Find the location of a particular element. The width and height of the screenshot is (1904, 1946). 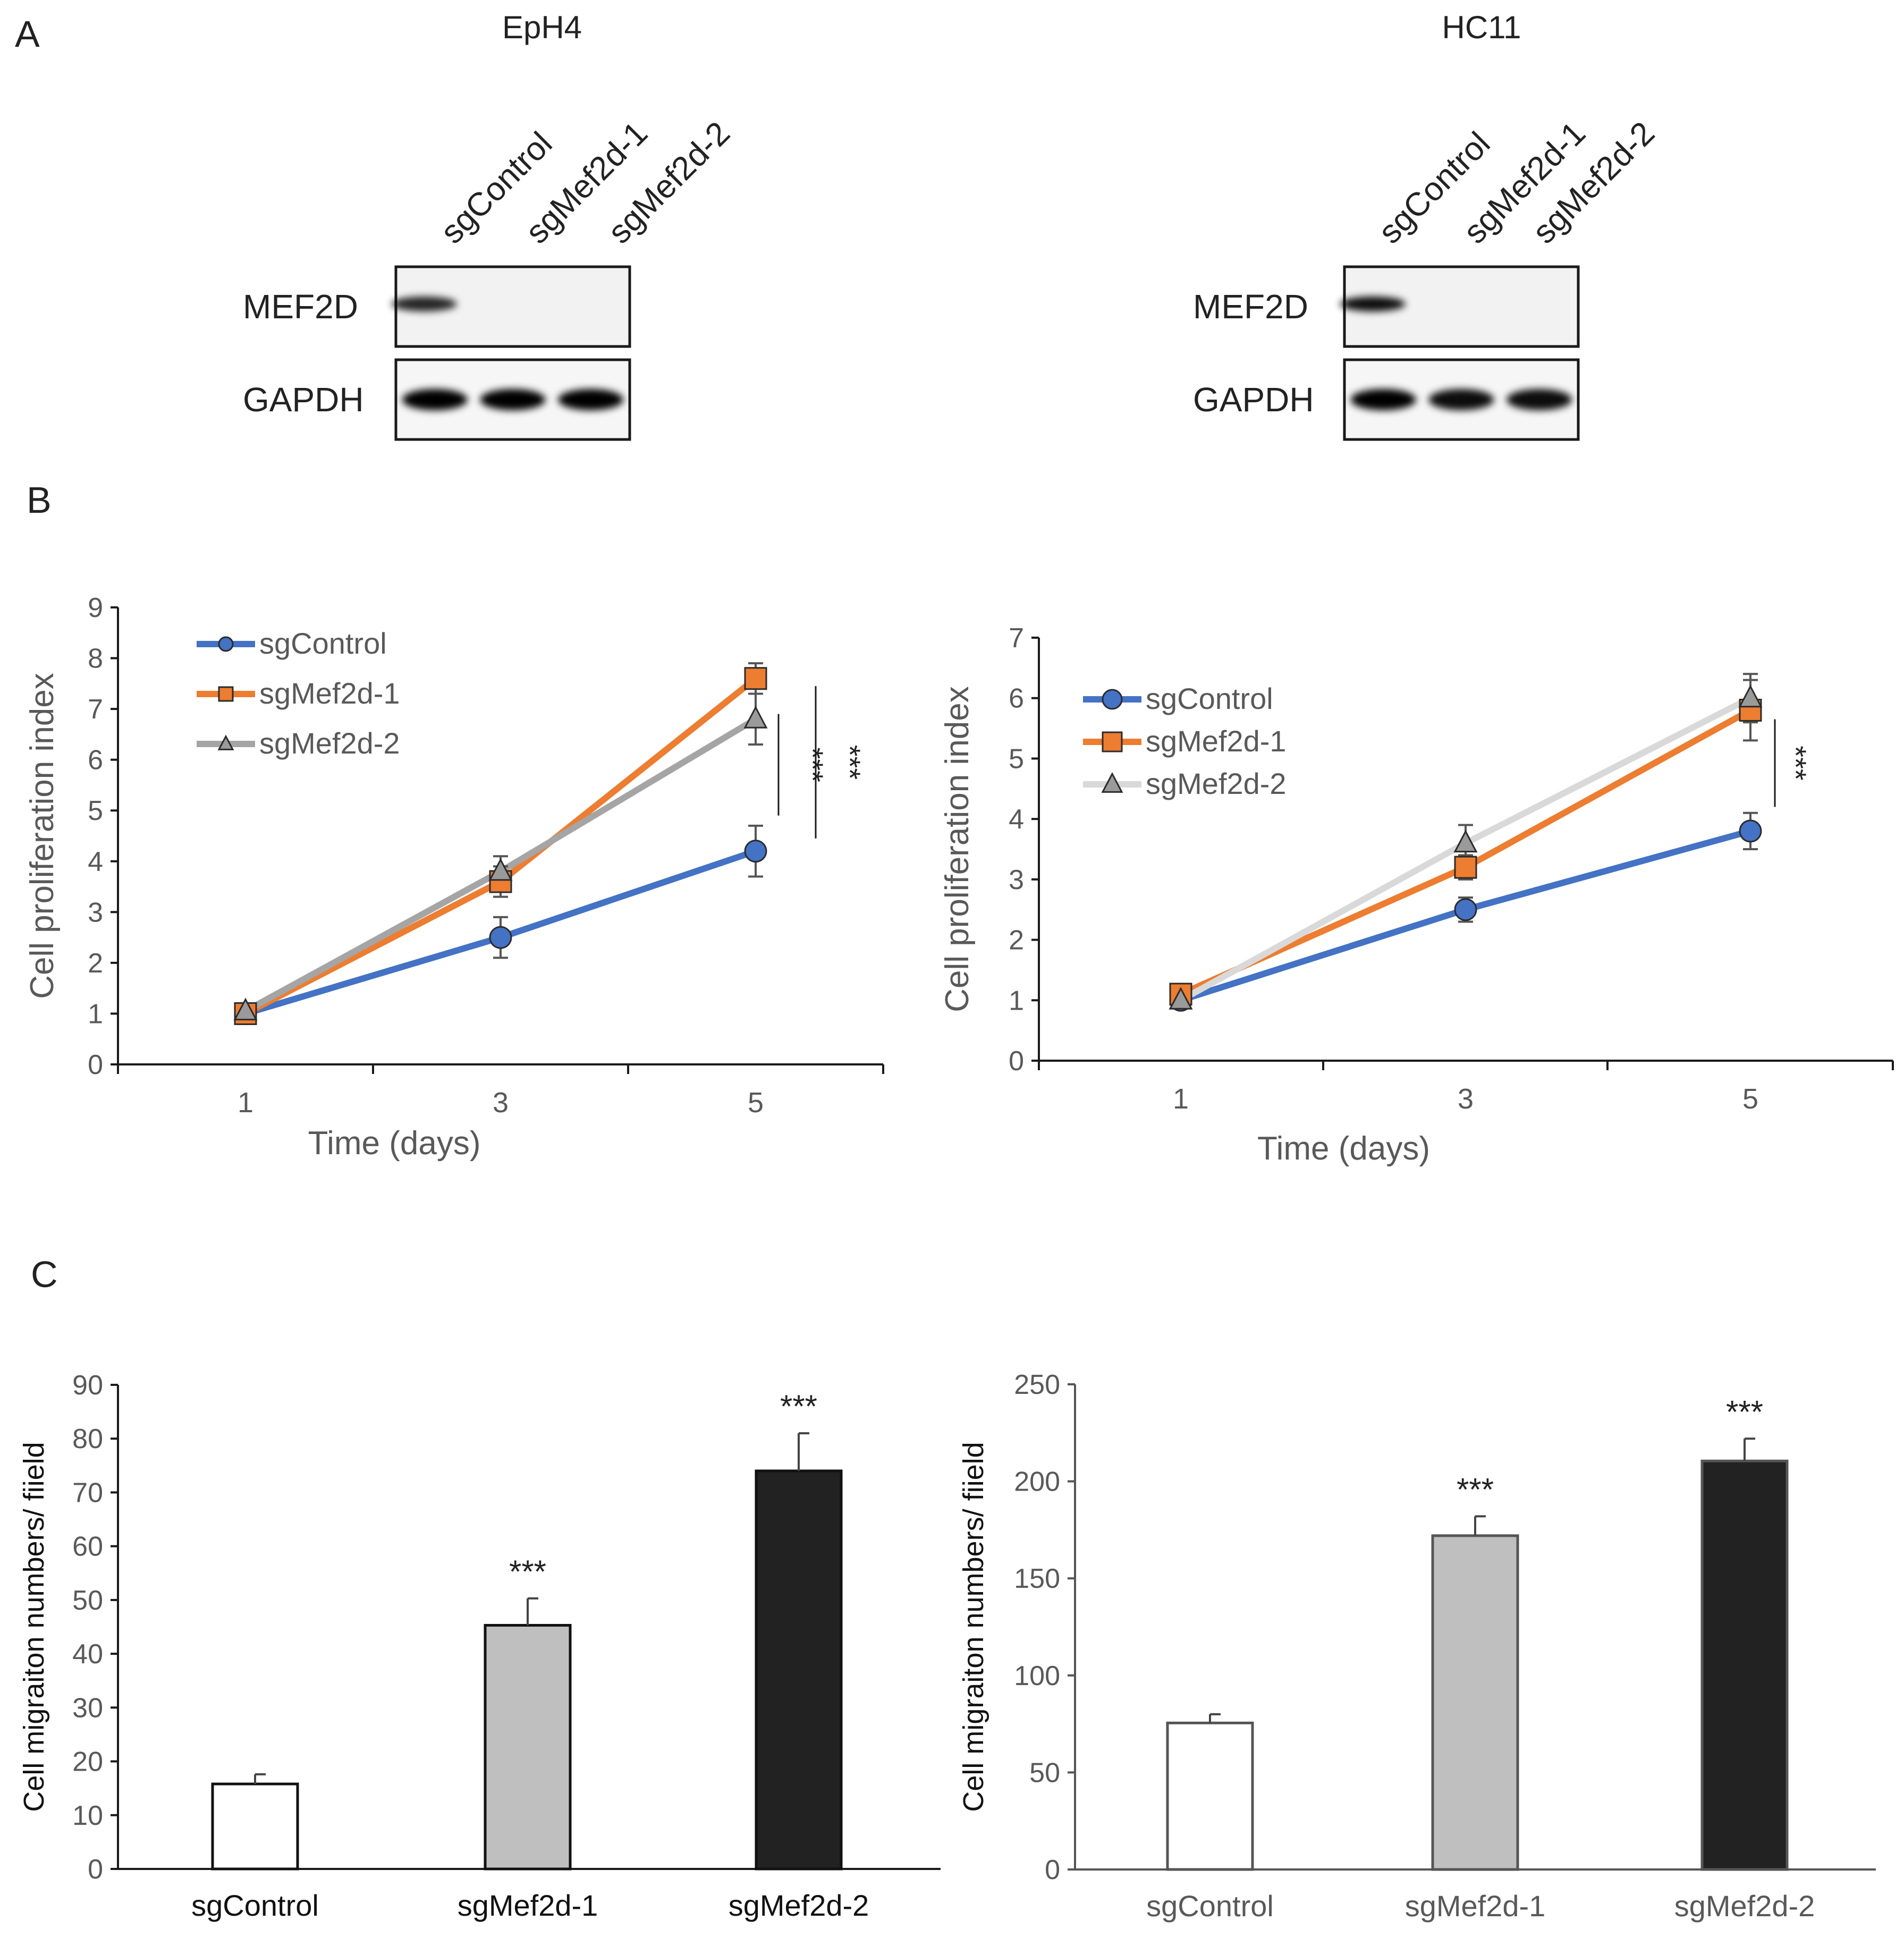

x-tick-label: 1 is located at coordinates (245, 1103).